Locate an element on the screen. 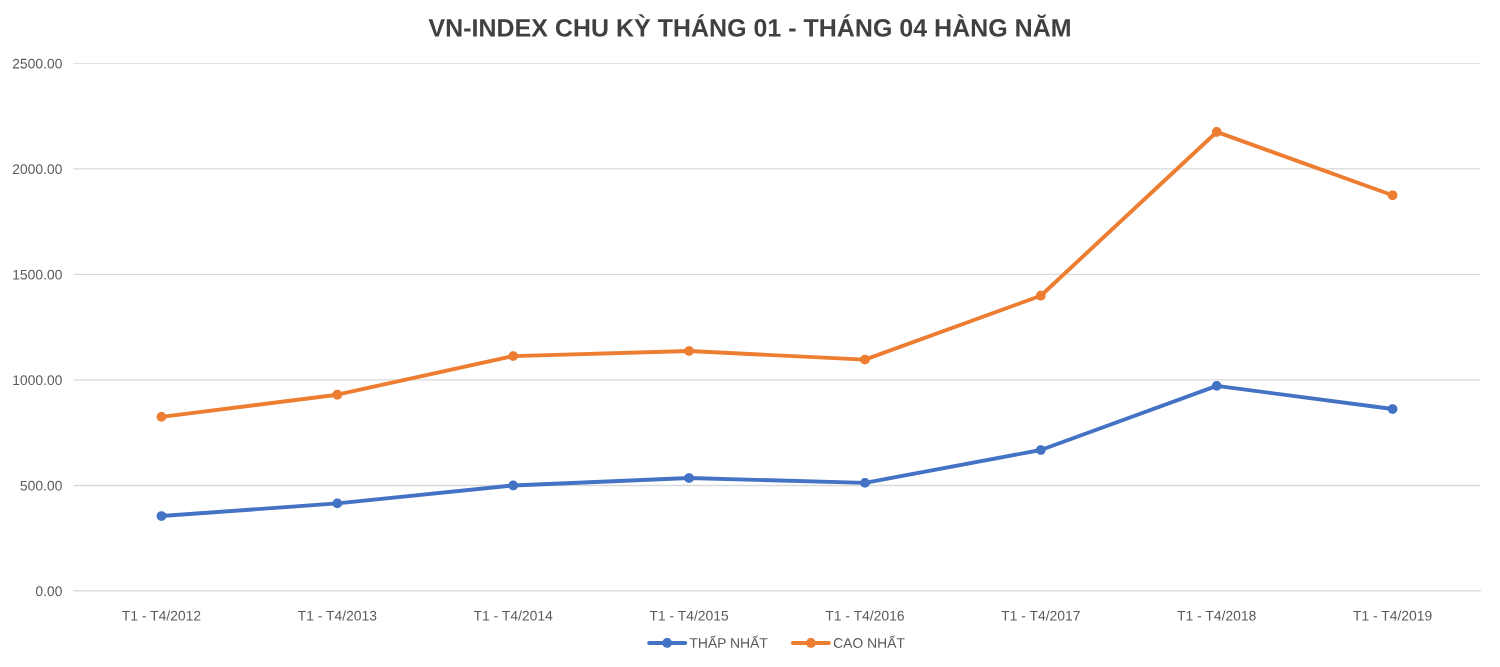 The image size is (1500, 667). y-tick-label: 0.00 is located at coordinates (48, 591).